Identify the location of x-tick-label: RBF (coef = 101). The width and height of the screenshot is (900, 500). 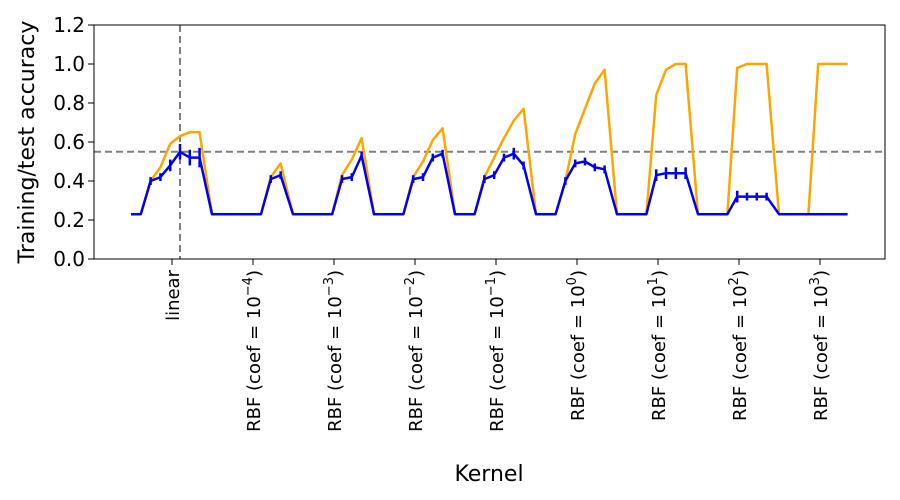
(658, 345).